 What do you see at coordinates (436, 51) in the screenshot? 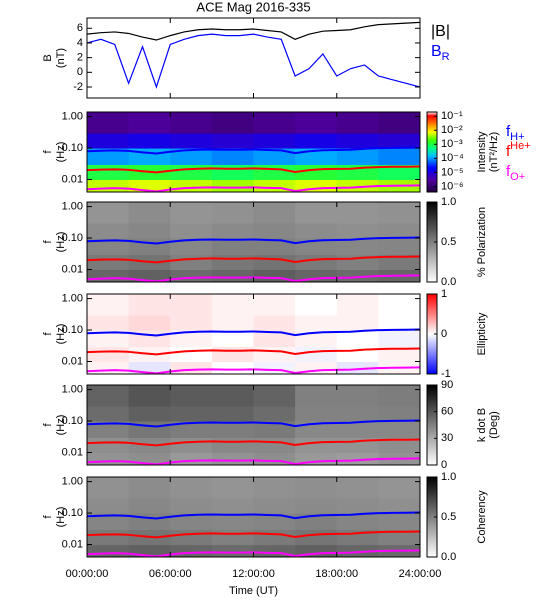
I see `legend-name: B` at bounding box center [436, 51].